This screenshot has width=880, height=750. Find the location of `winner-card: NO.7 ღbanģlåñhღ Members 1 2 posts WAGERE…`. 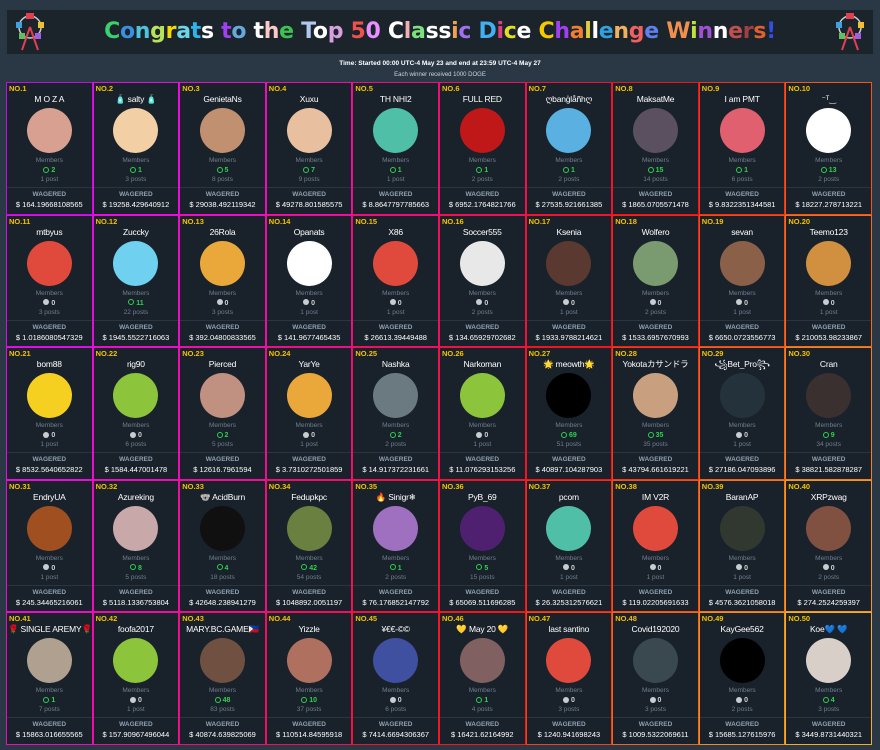

winner-card: NO.7 ღbanģlåñhღ Members 1 2 posts WAGERE… is located at coordinates (569, 148).